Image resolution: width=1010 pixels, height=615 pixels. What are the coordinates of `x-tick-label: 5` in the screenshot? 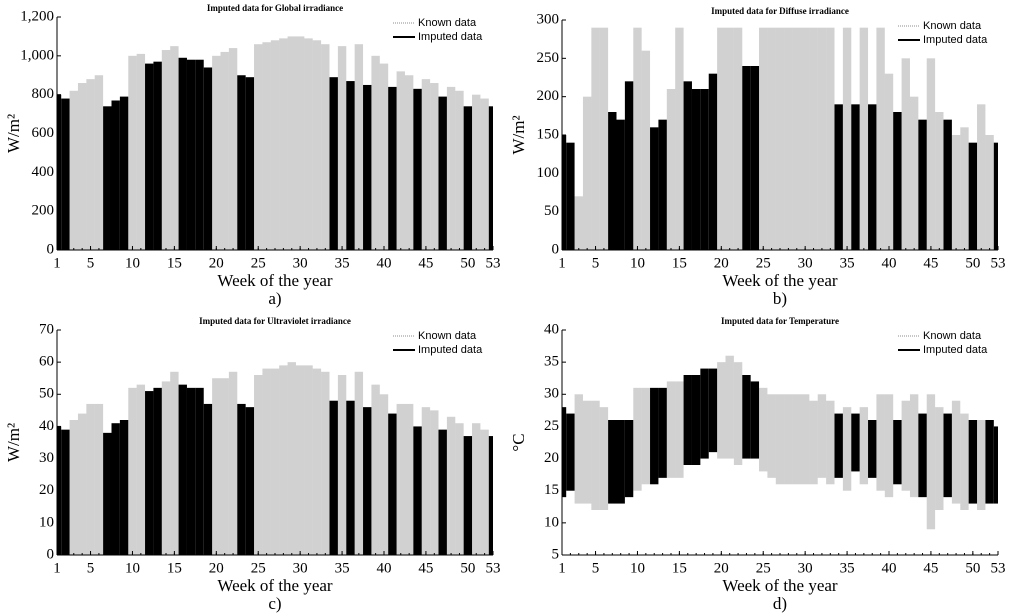 It's located at (91, 263).